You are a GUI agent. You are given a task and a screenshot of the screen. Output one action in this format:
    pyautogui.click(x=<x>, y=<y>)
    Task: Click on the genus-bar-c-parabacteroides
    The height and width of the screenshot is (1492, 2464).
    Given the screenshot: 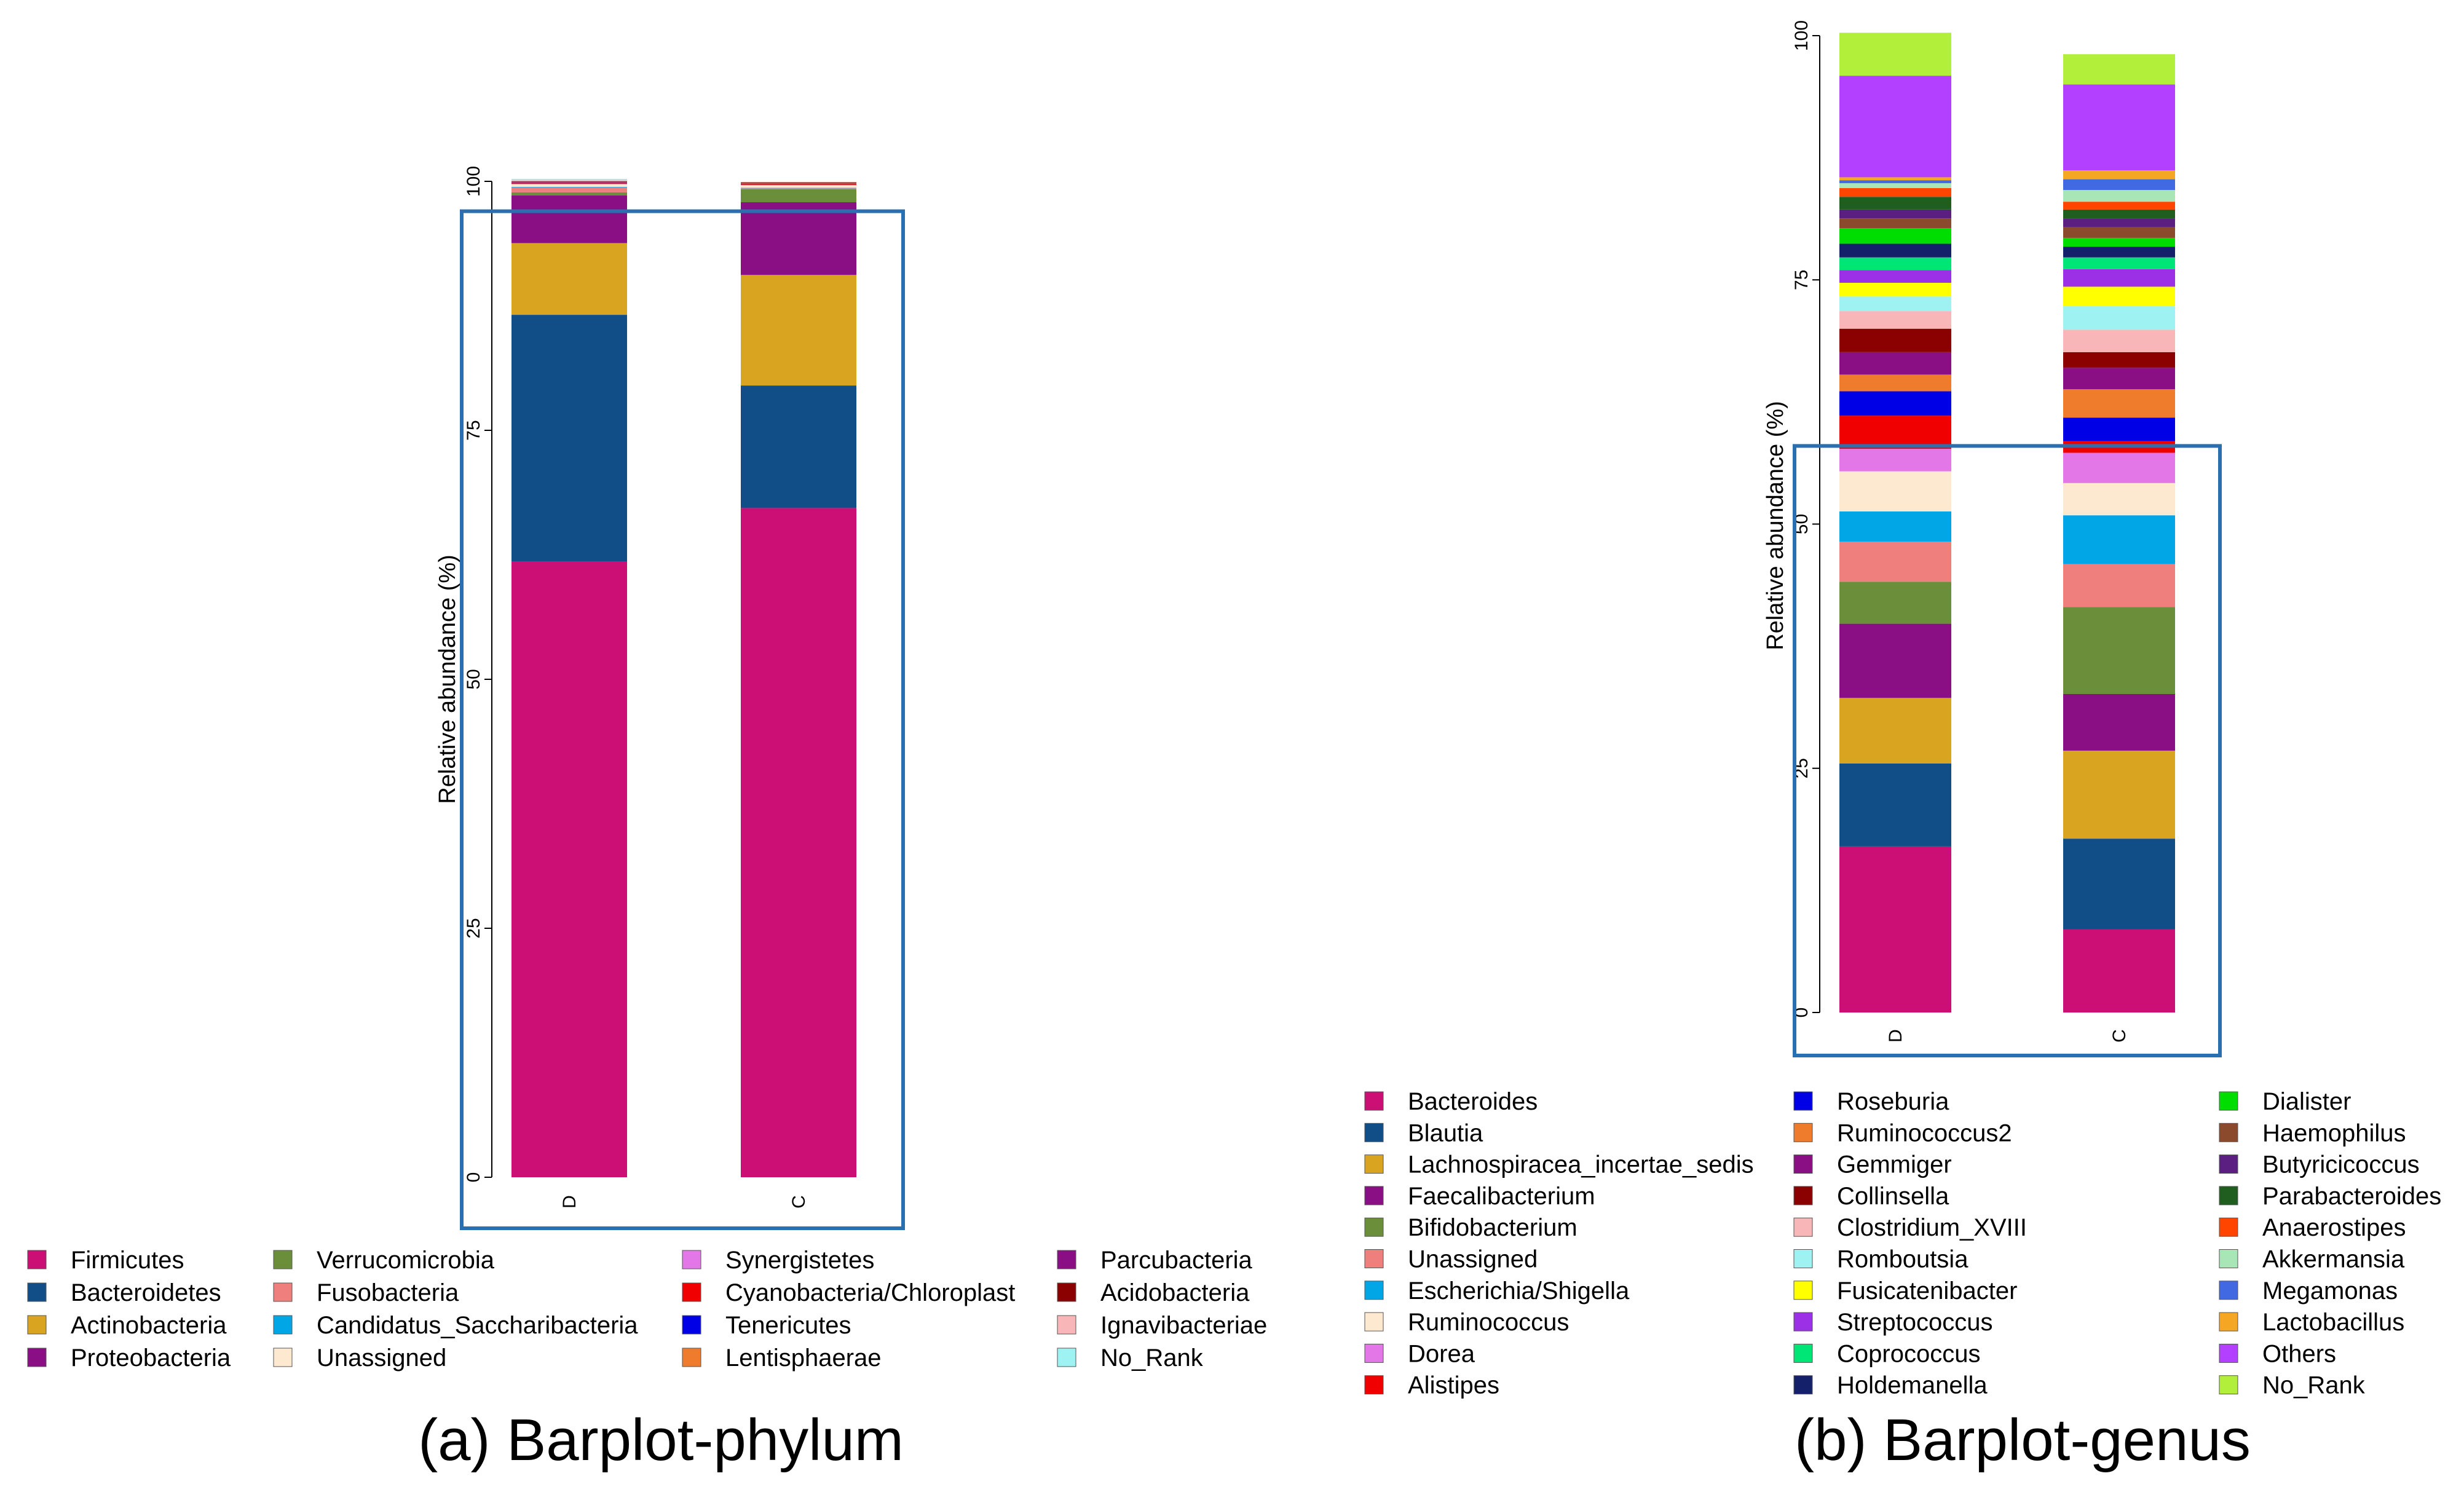 What is the action you would take?
    pyautogui.click(x=2119, y=214)
    